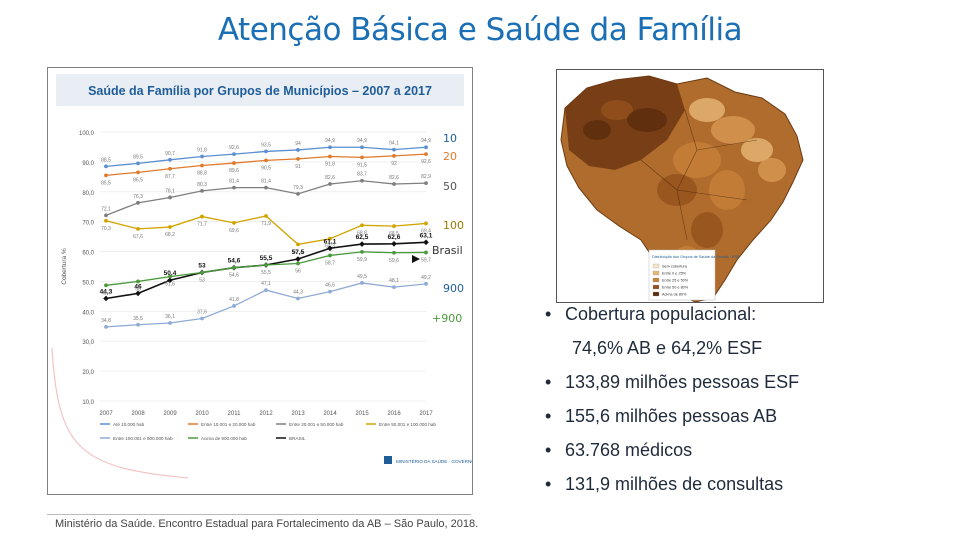 Image resolution: width=960 pixels, height=540 pixels. I want to click on ministry-logo-text: MINISTÉRIO DA SAÚDE · GOVERNO FEDERAL, so click(434, 461).